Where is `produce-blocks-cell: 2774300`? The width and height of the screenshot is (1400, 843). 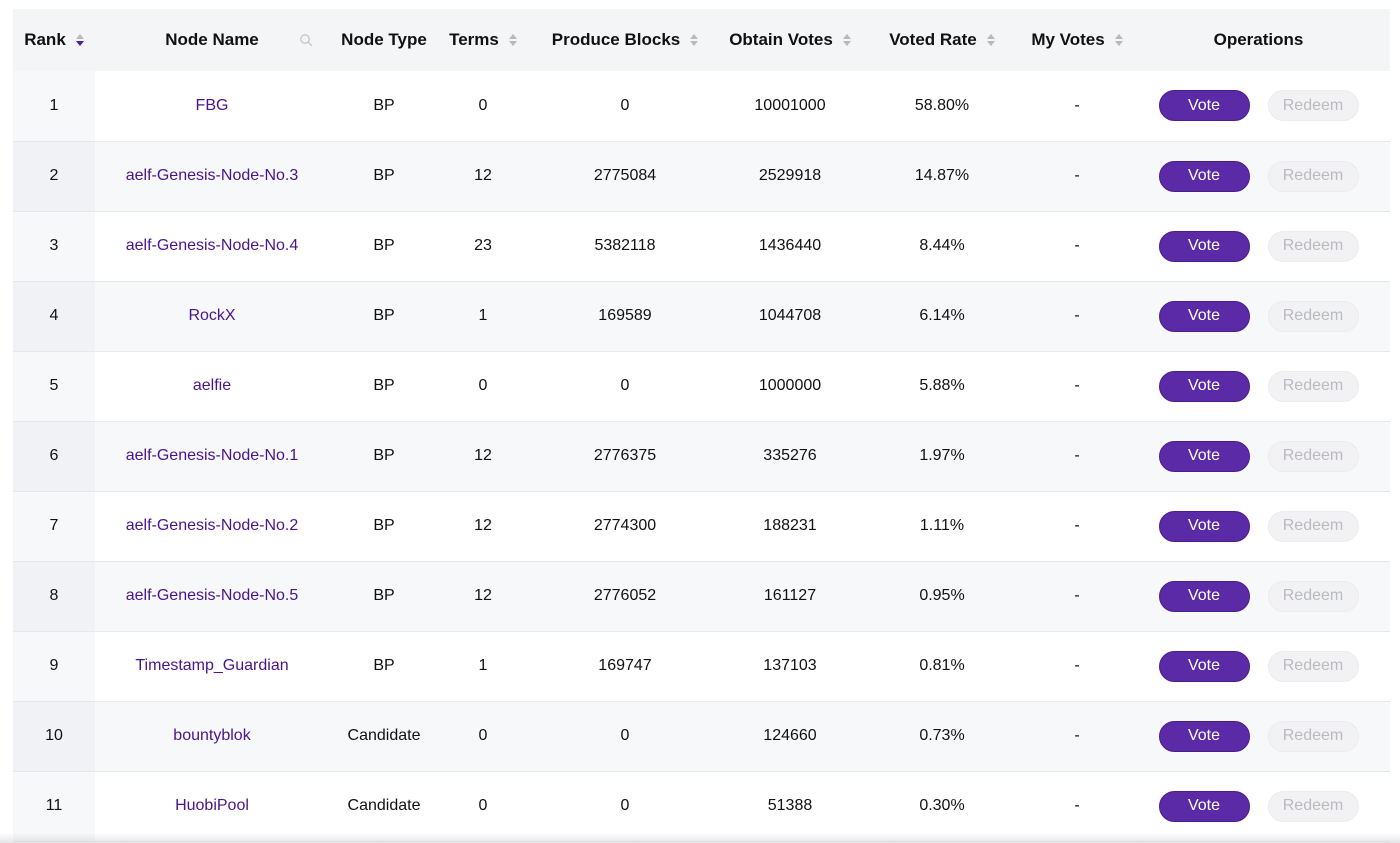
produce-blocks-cell: 2774300 is located at coordinates (625, 525).